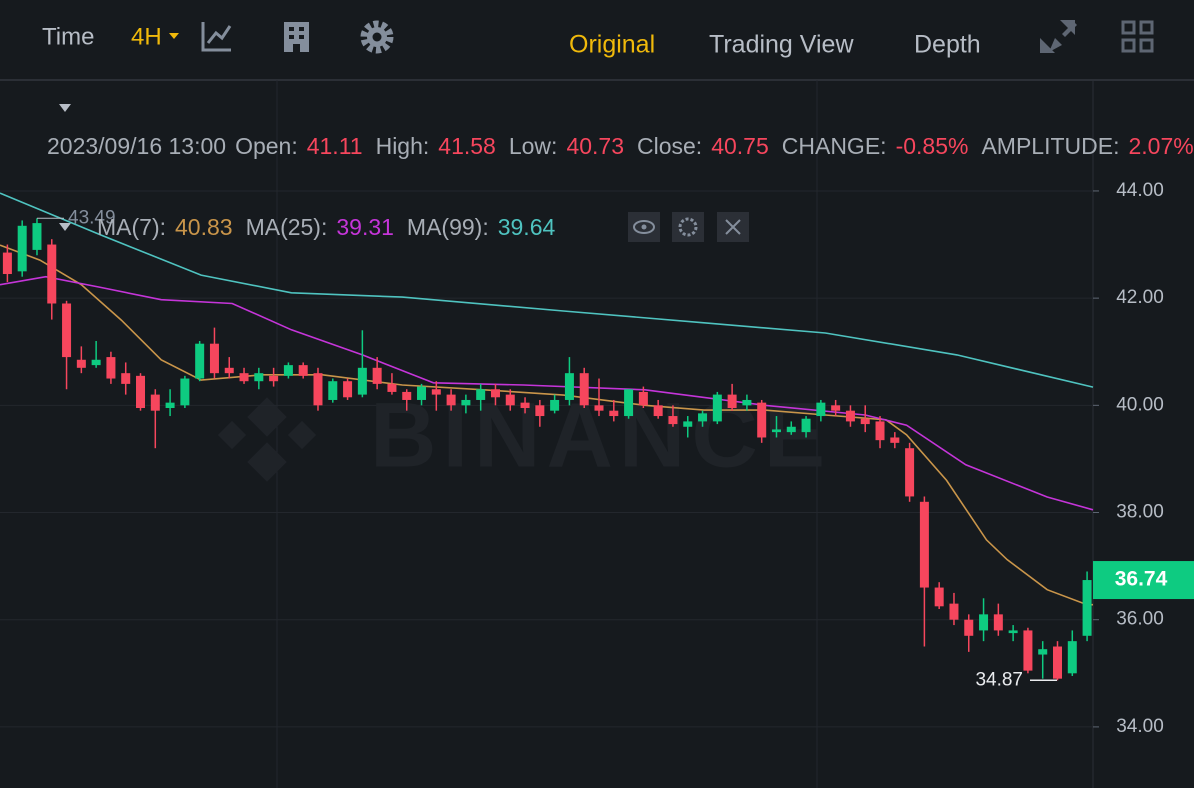 This screenshot has width=1194, height=788. I want to click on legend-caret, so click(65, 227).